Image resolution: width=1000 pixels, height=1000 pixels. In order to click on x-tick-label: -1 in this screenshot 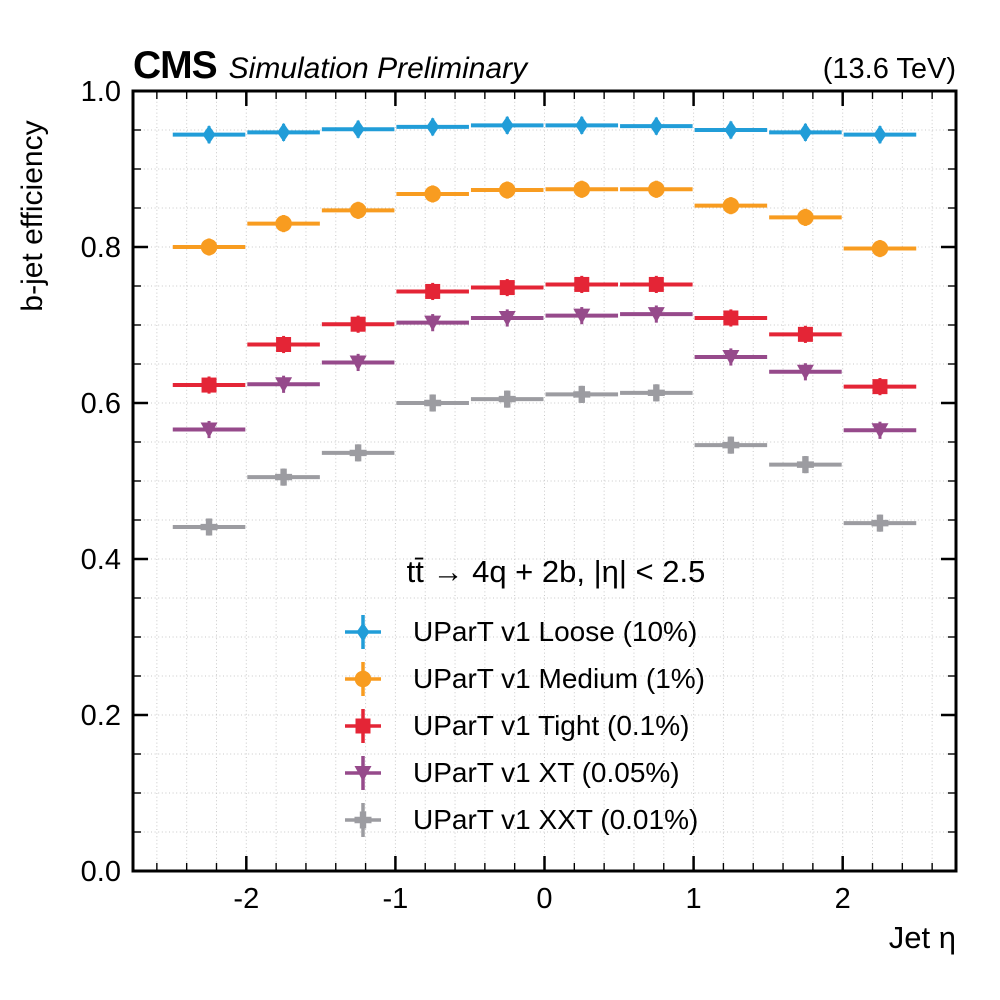, I will do `click(396, 899)`.